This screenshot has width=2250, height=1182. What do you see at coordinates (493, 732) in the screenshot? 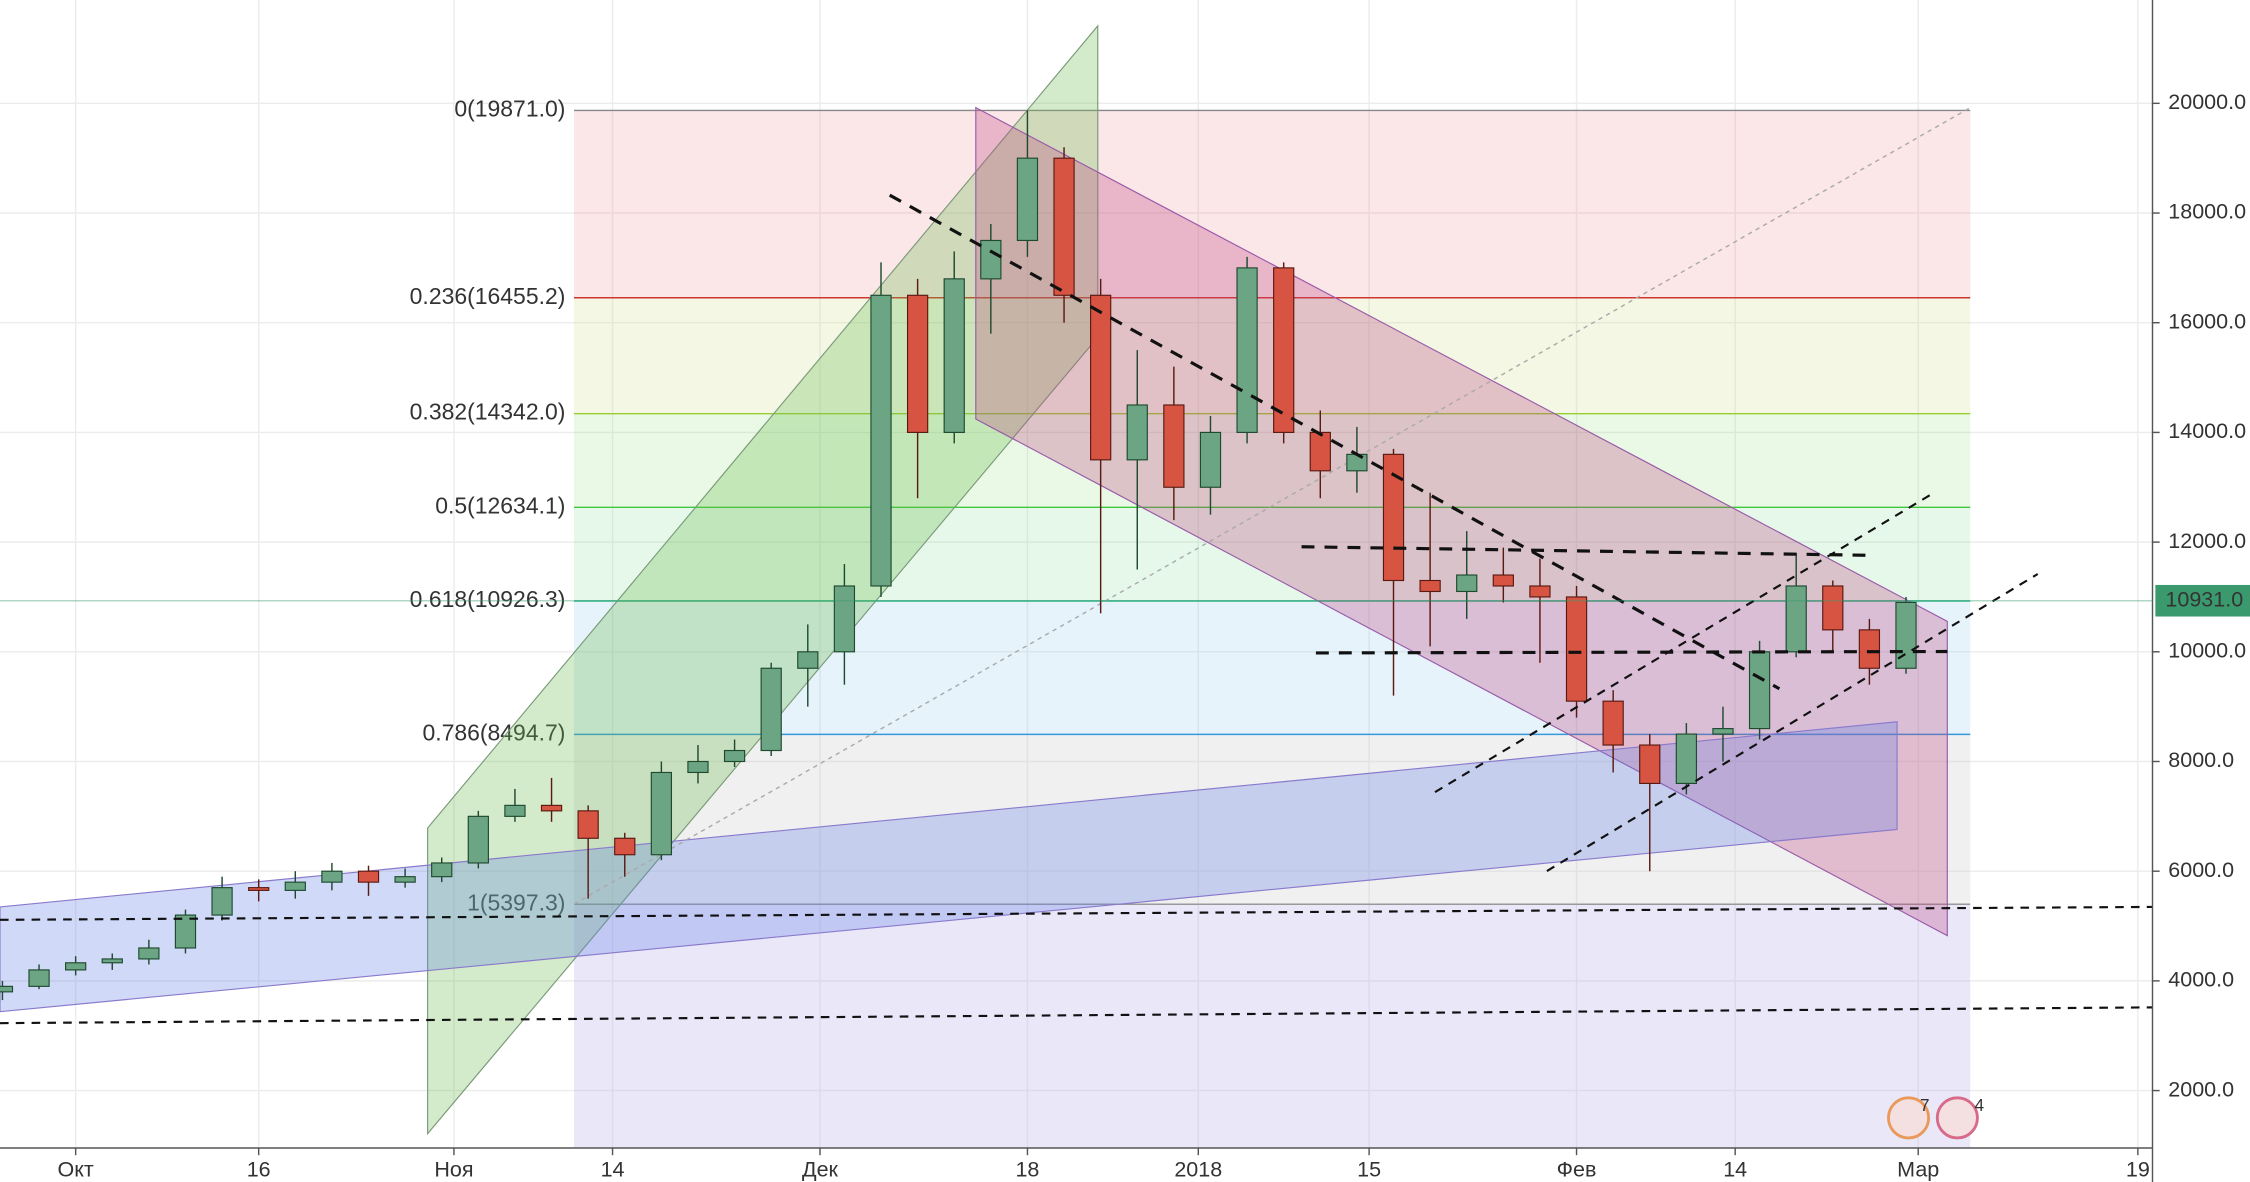
I see `fib-label: 0.786(8494.7)` at bounding box center [493, 732].